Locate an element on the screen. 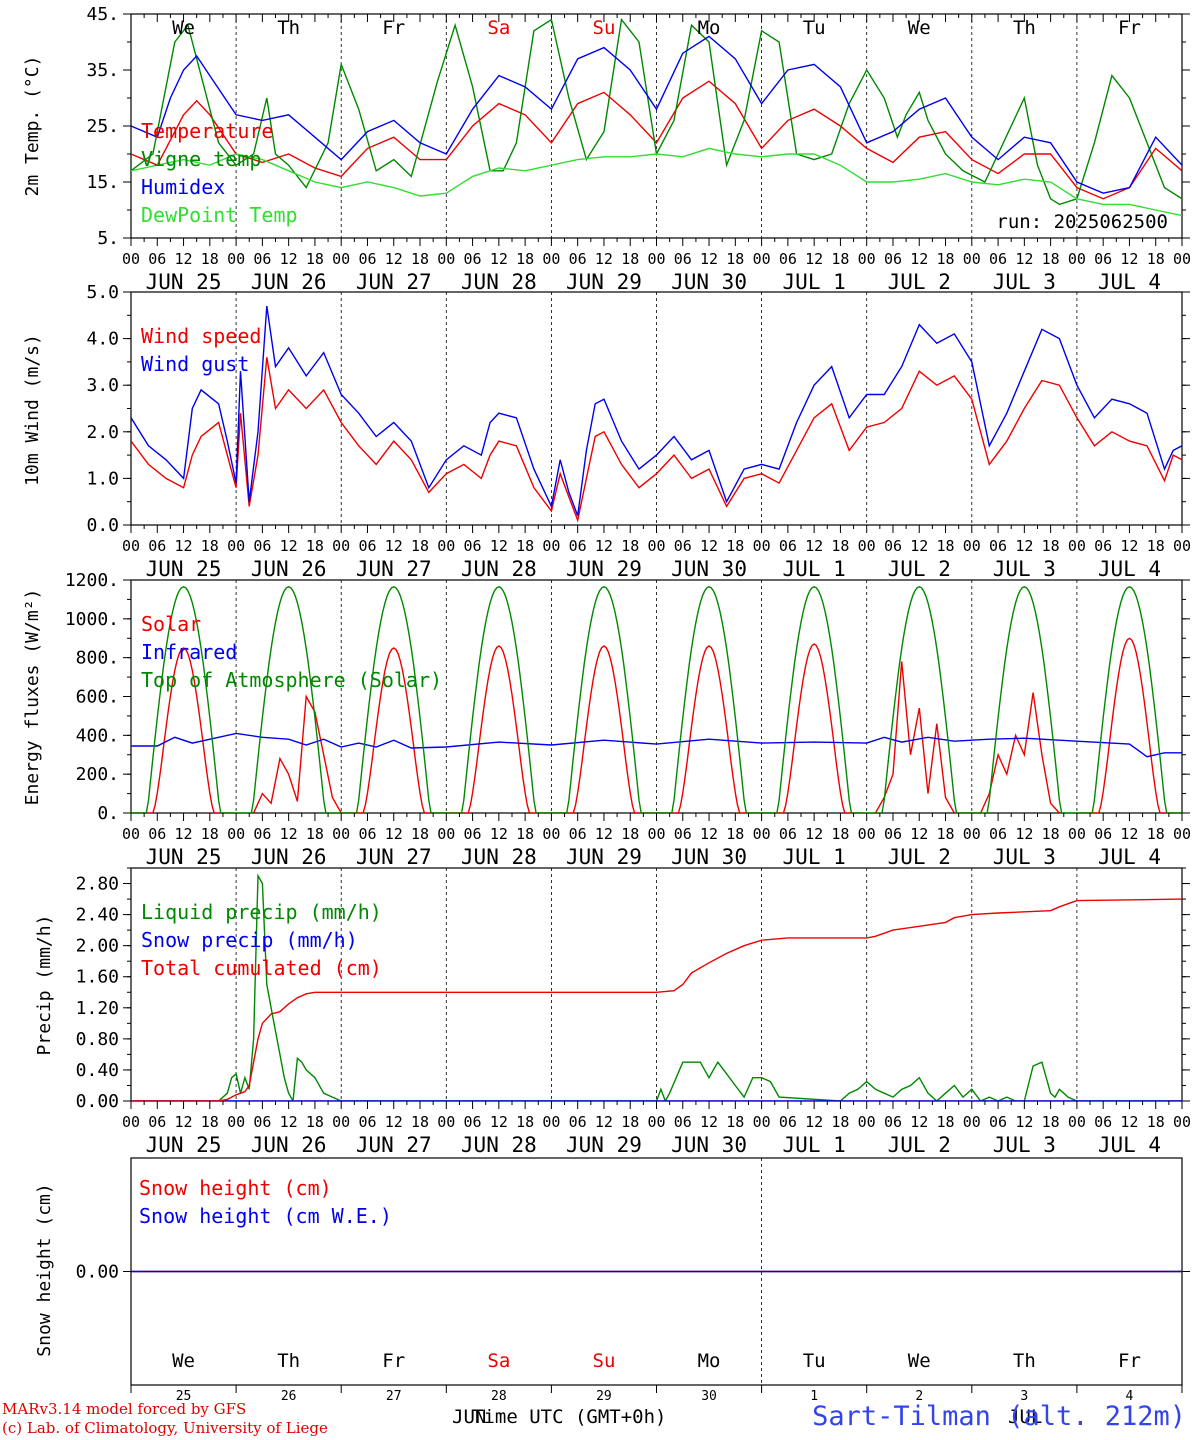 The height and width of the screenshot is (1440, 1194). series-dewpoint-temp is located at coordinates (656, 182).